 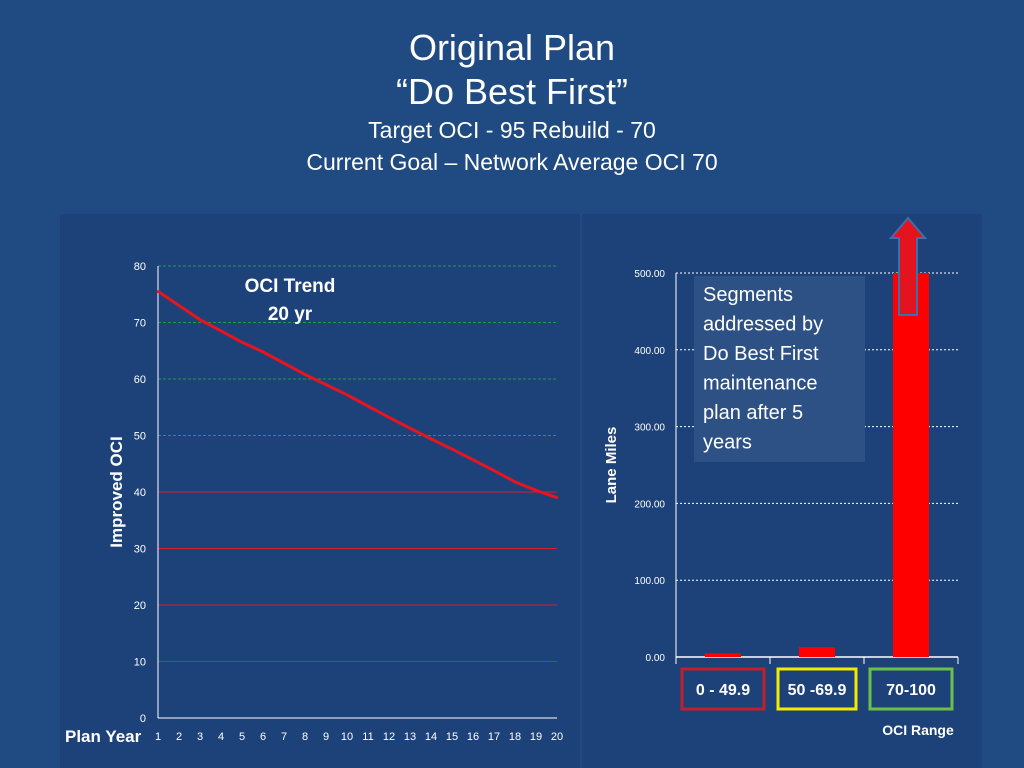 I want to click on x-tick-label: 12, so click(x=389, y=737).